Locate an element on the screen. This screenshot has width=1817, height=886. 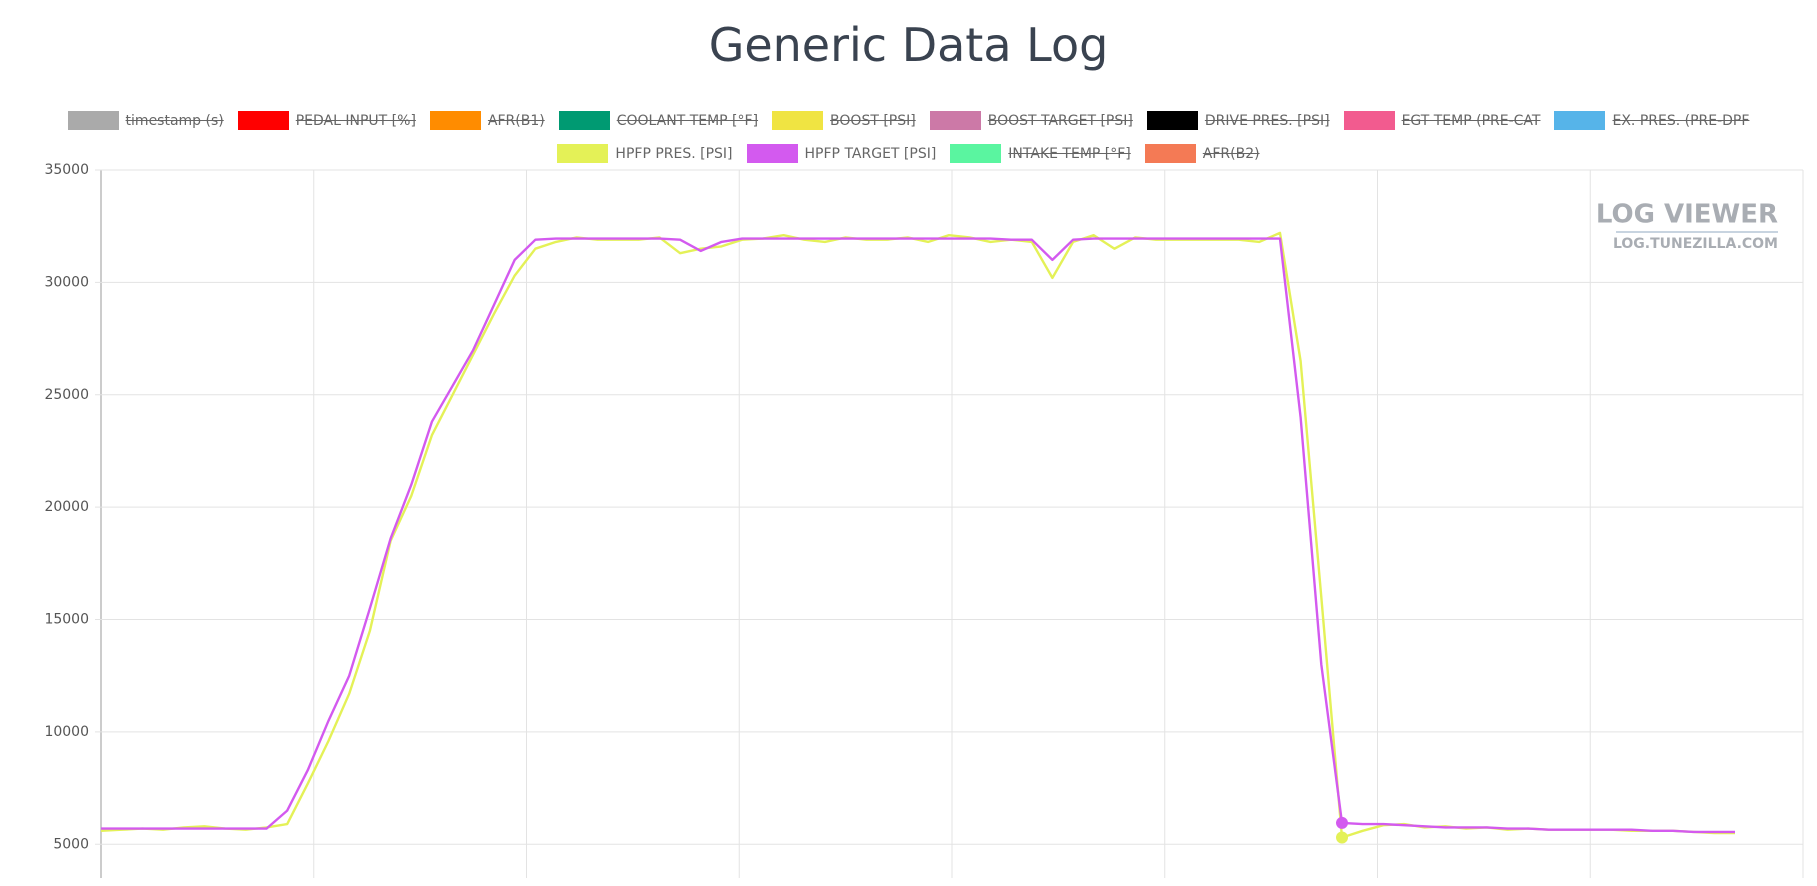
legend-label: AFR(B2) is located at coordinates (1231, 153).